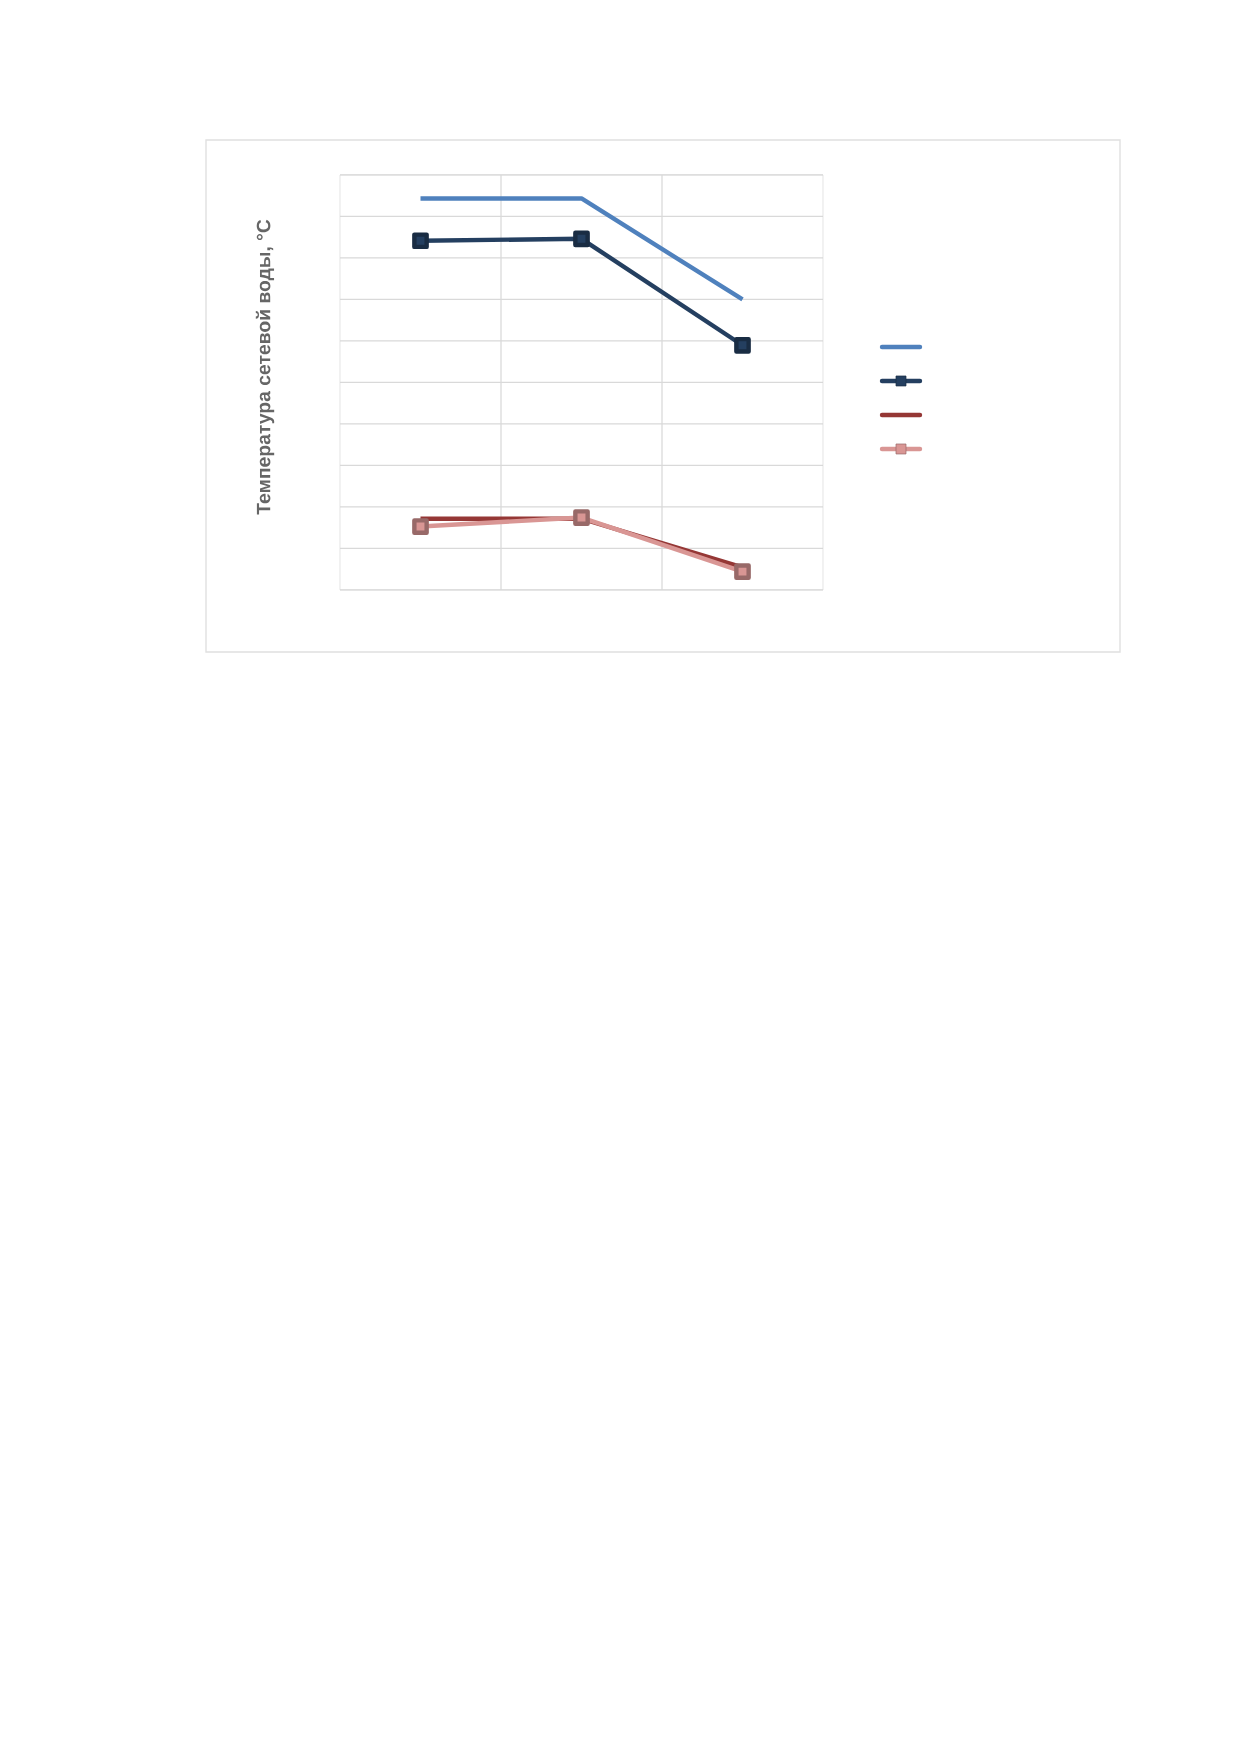 Image resolution: width=1239 pixels, height=1752 pixels. What do you see at coordinates (265, 367) in the screenshot?
I see `y-axis-title: Температура сетевой воды, °С` at bounding box center [265, 367].